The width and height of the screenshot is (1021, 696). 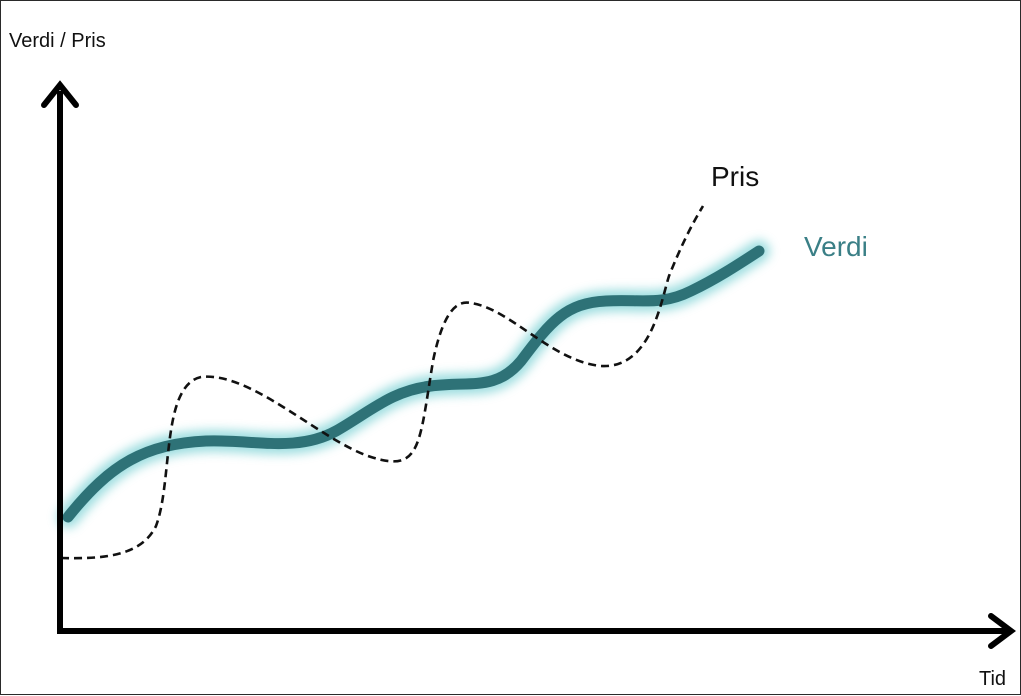 I want to click on x-axis-arrowhead, so click(x=1002, y=631).